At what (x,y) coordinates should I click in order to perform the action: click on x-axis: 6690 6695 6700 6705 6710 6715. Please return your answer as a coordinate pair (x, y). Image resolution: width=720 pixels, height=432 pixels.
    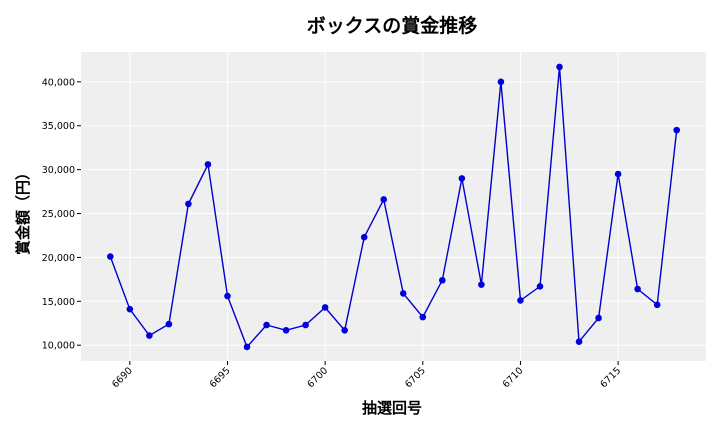
    Looking at the image, I should click on (366, 375).